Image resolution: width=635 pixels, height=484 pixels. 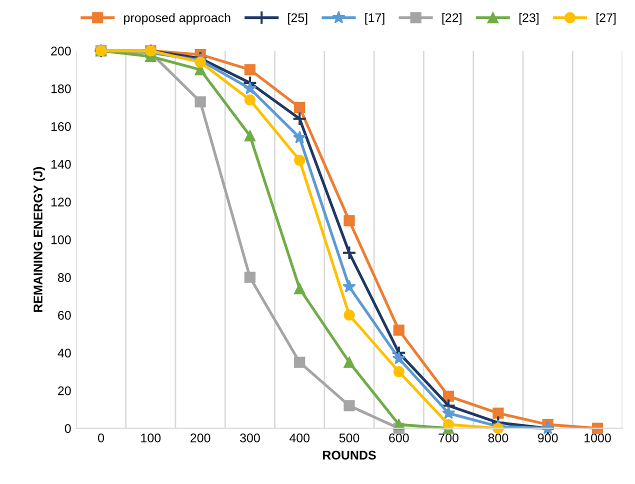 I want to click on x-tick-label: 500, so click(x=349, y=438).